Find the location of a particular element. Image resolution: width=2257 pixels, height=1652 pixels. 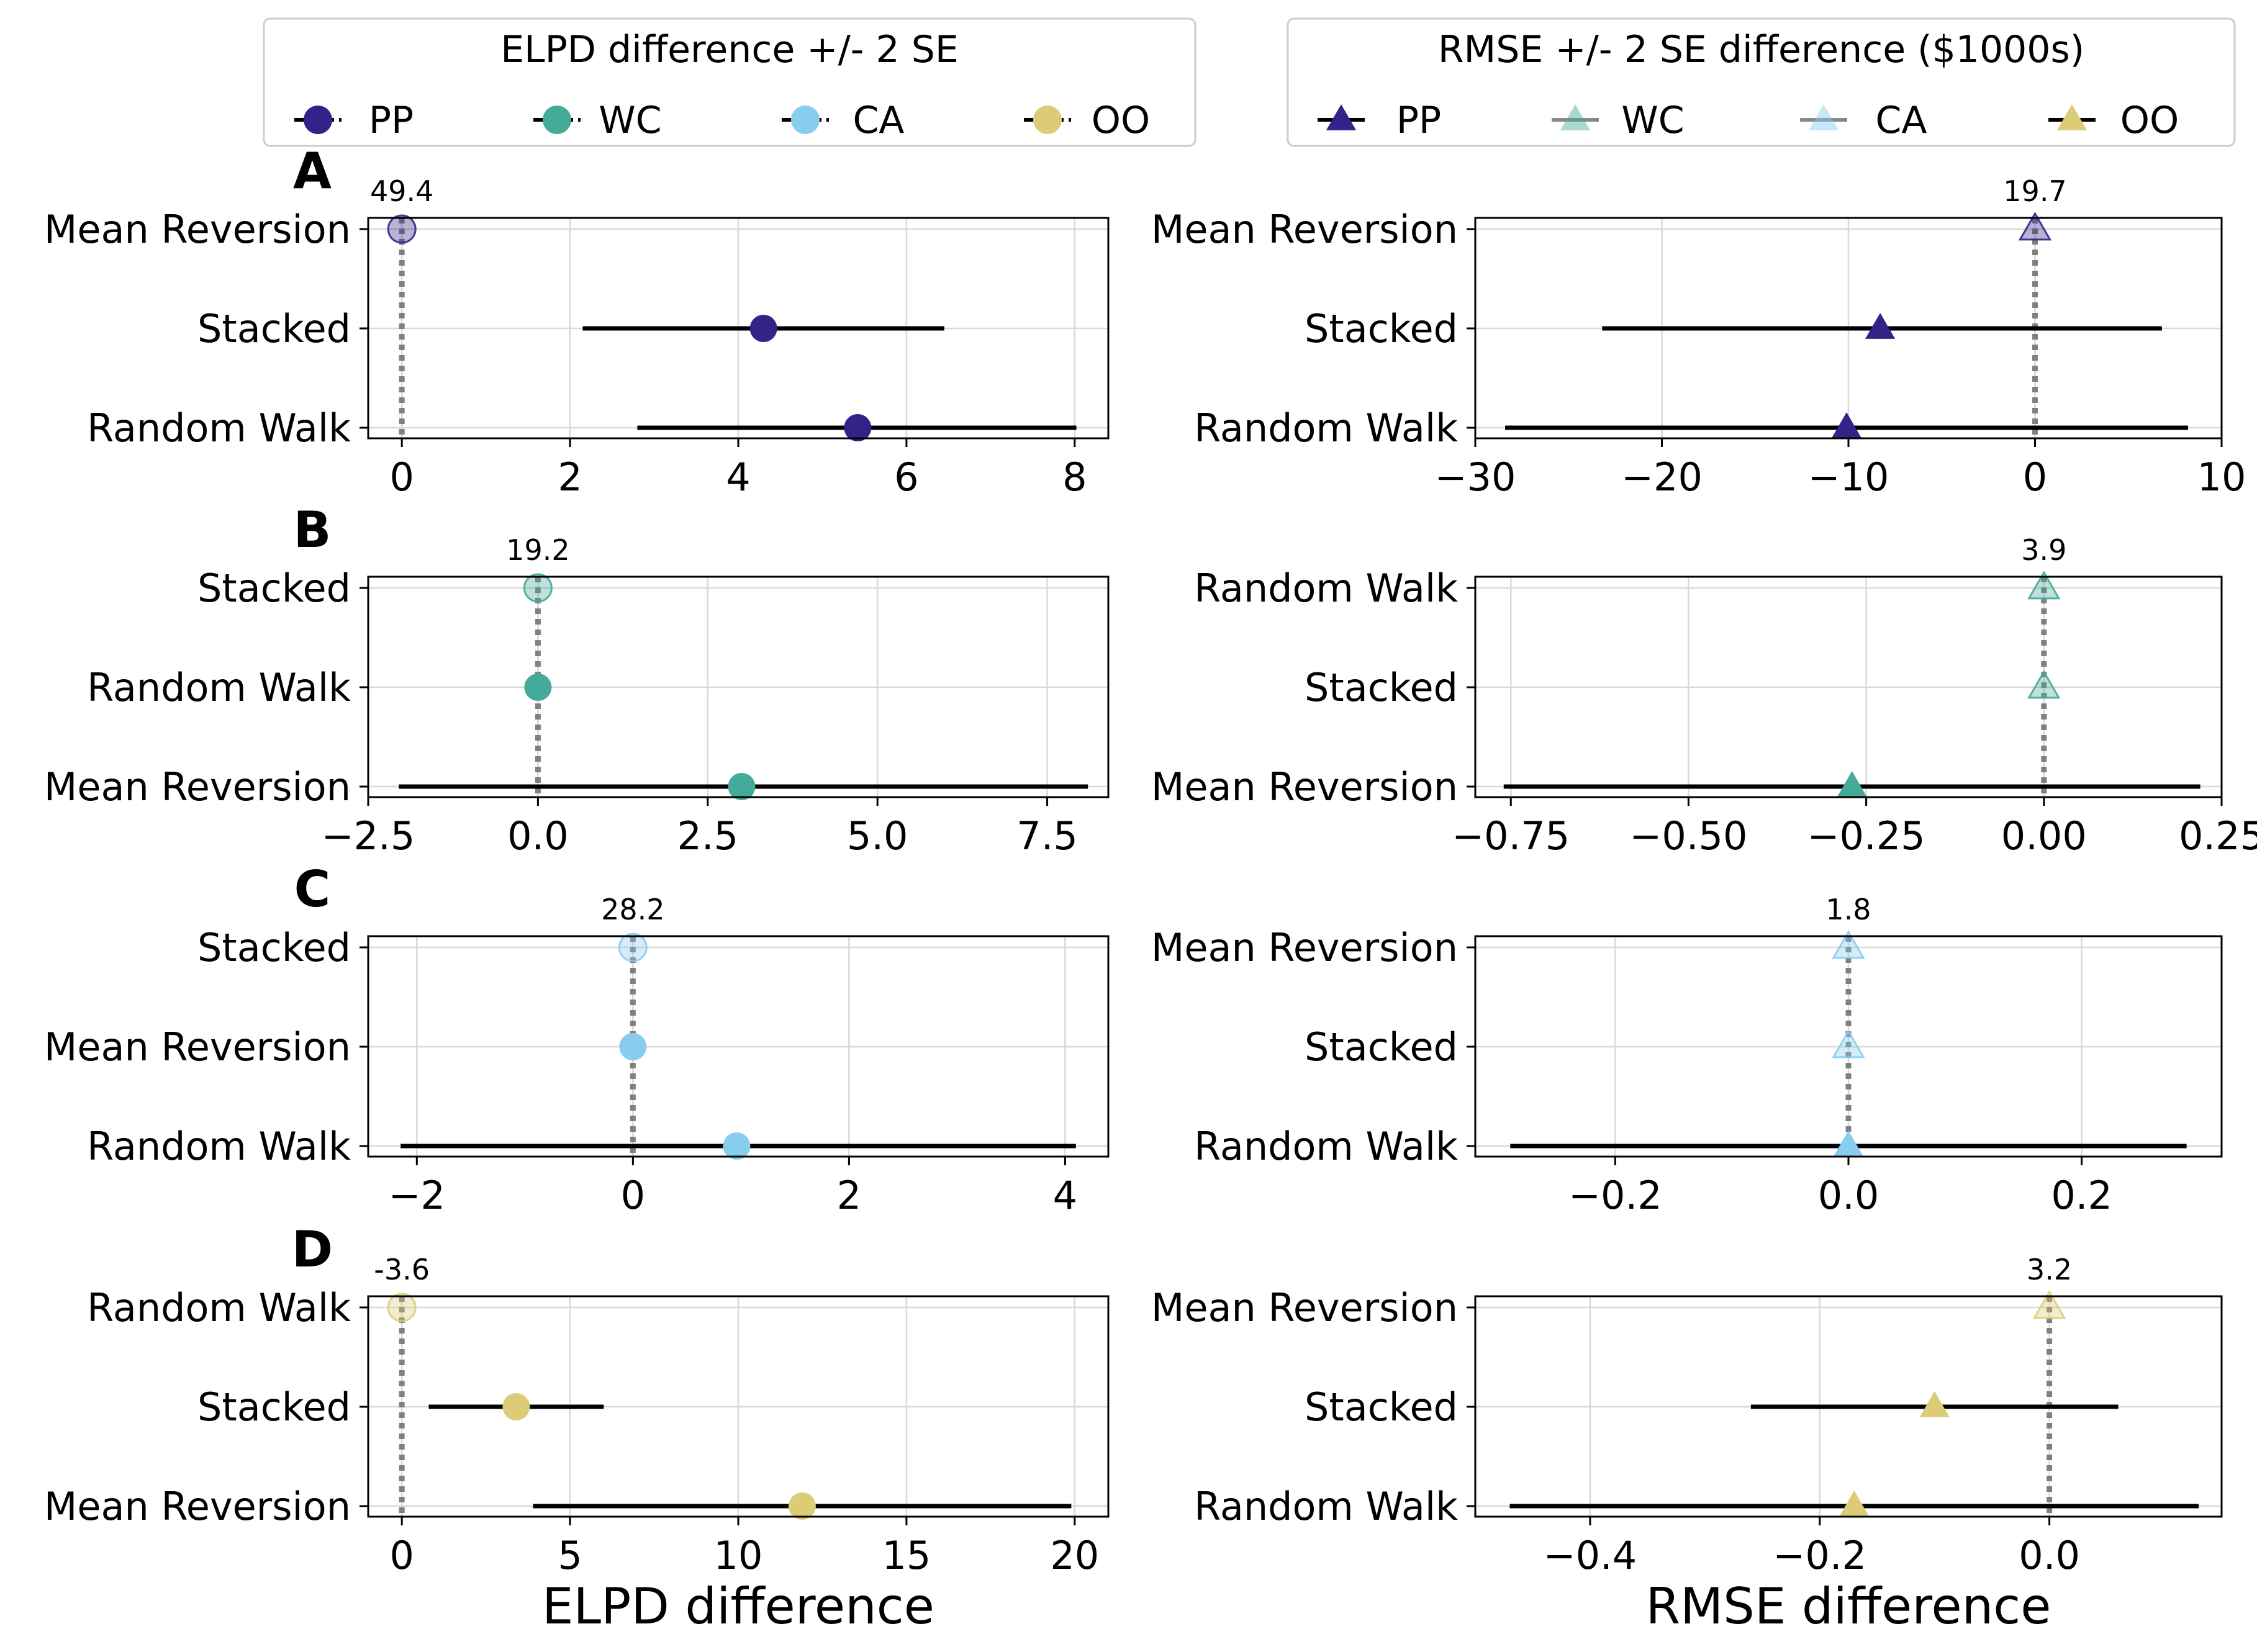

panel-letter: B is located at coordinates (313, 530).